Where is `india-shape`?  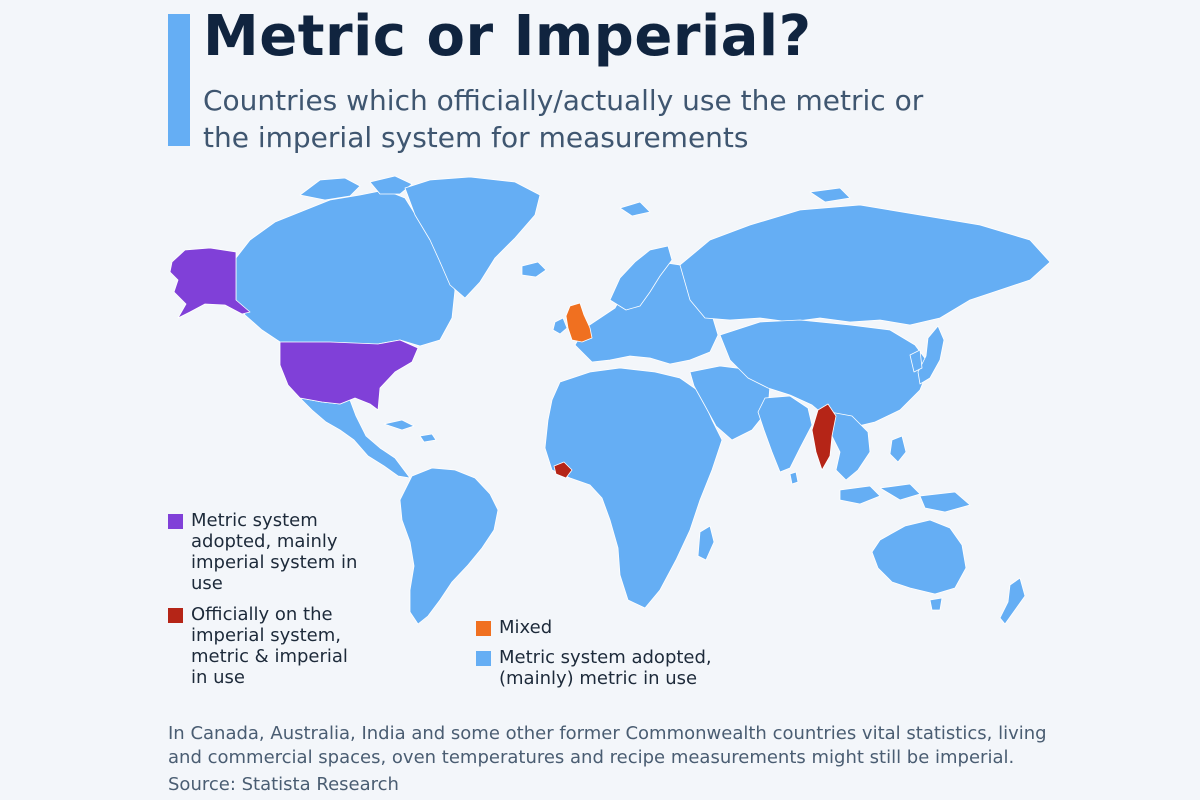
india-shape is located at coordinates (785, 434).